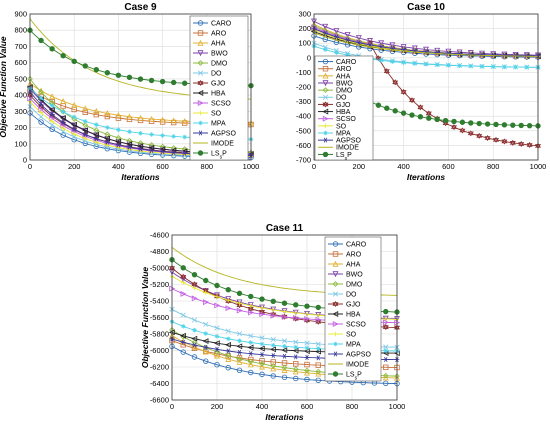 The image size is (550, 438). Describe the element at coordinates (20, 127) in the screenshot. I see `y-tick-label: 200` at that location.